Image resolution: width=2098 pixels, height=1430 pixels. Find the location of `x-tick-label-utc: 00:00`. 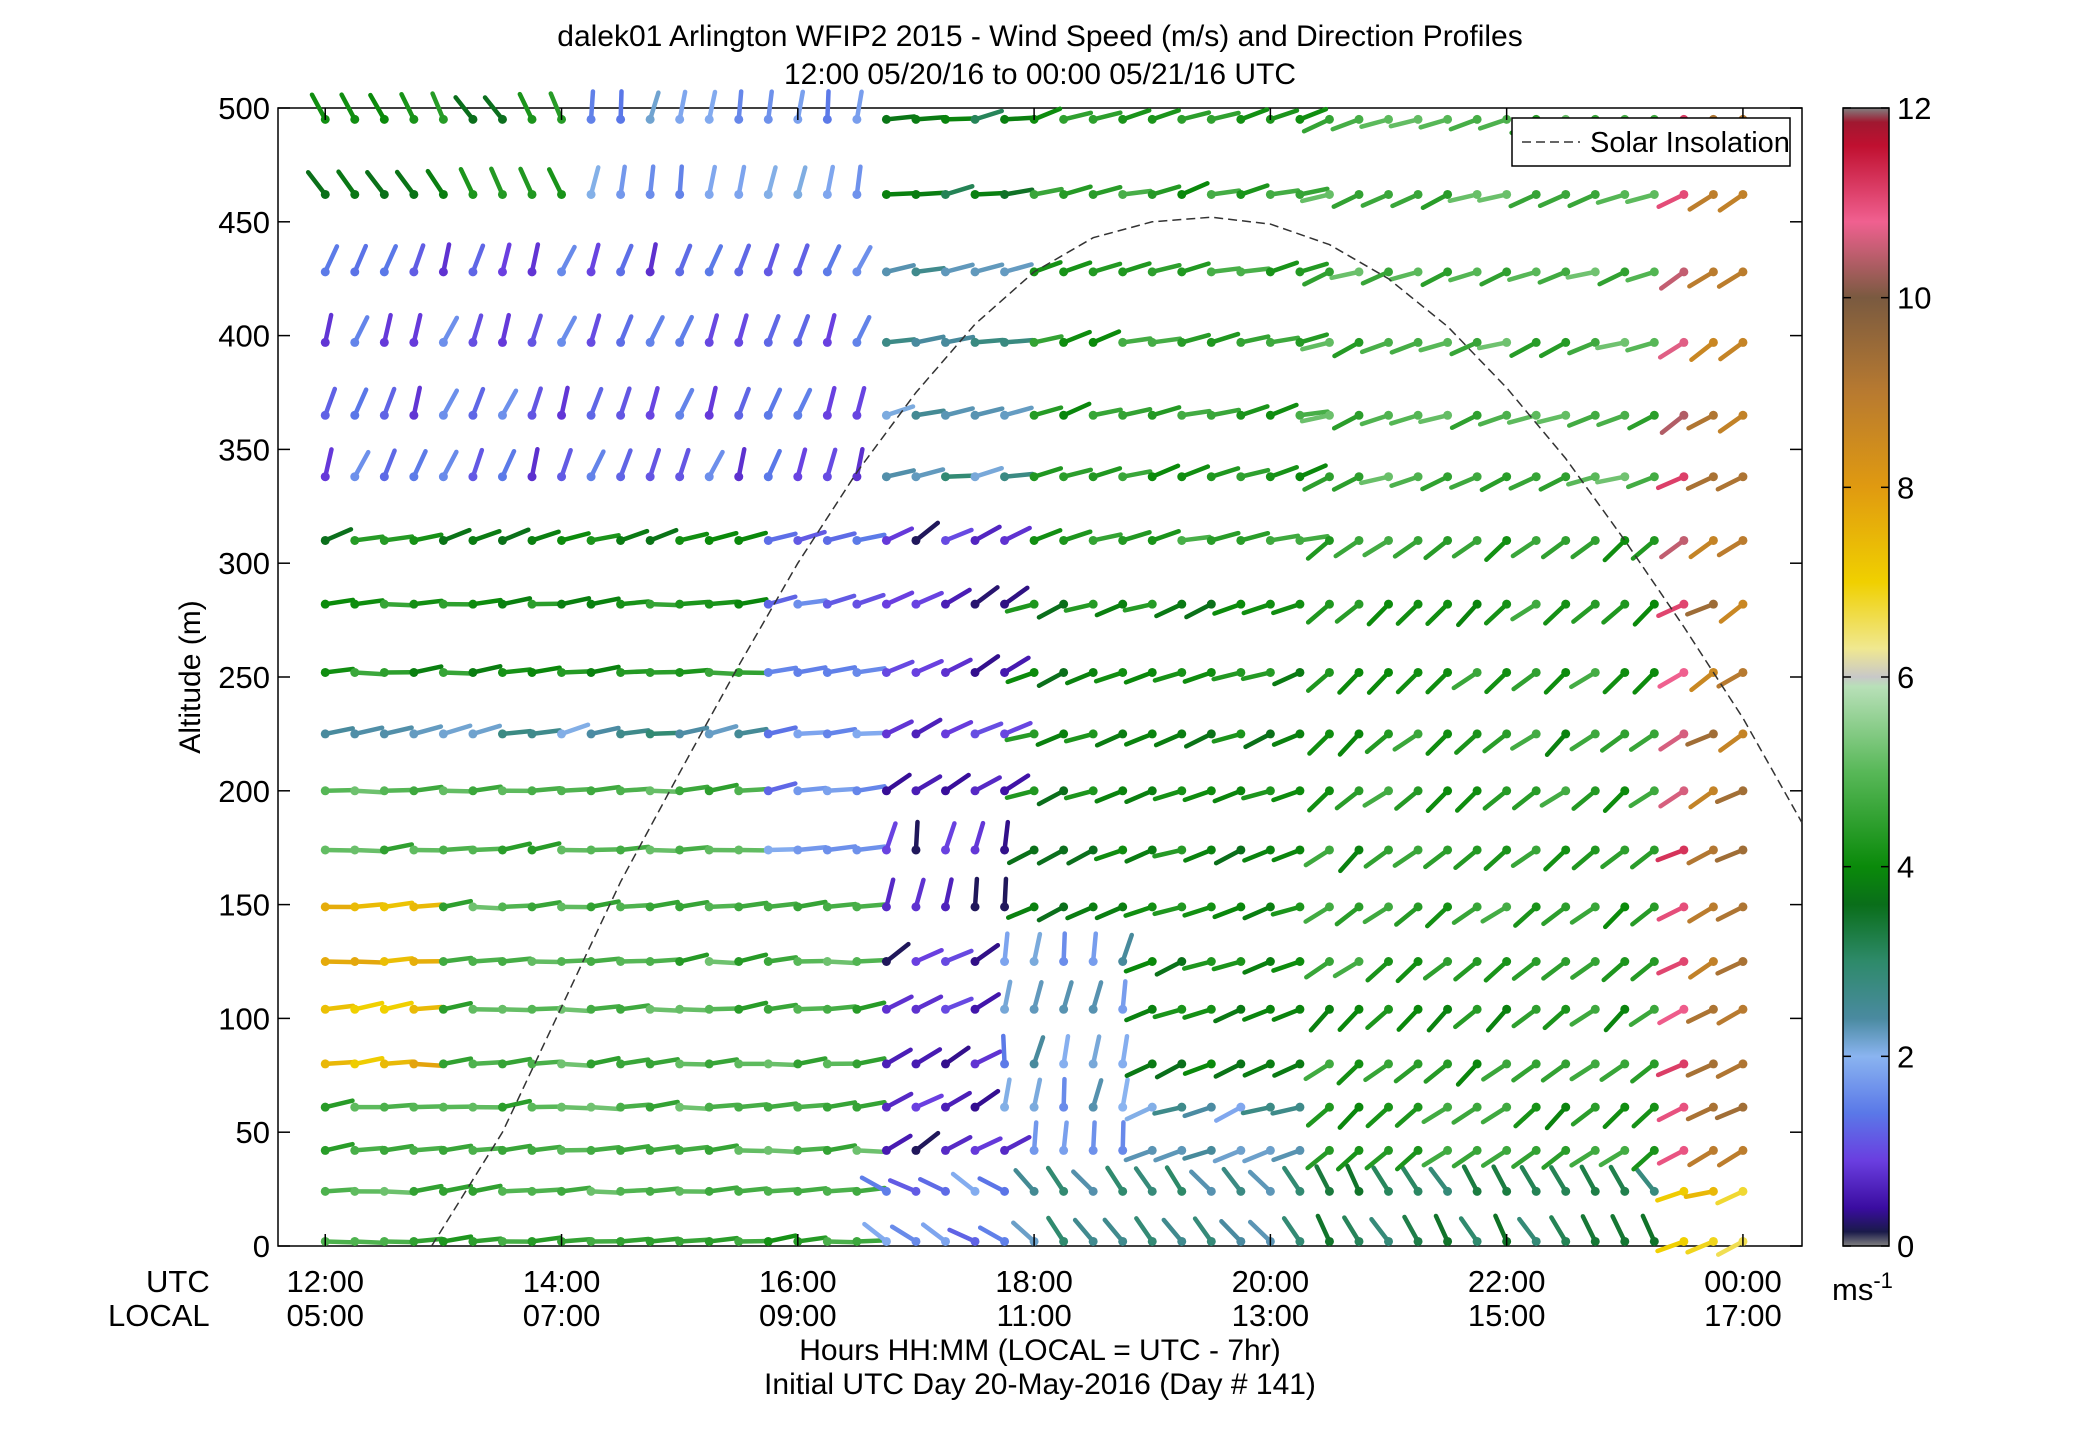

x-tick-label-utc: 00:00 is located at coordinates (1743, 1281).